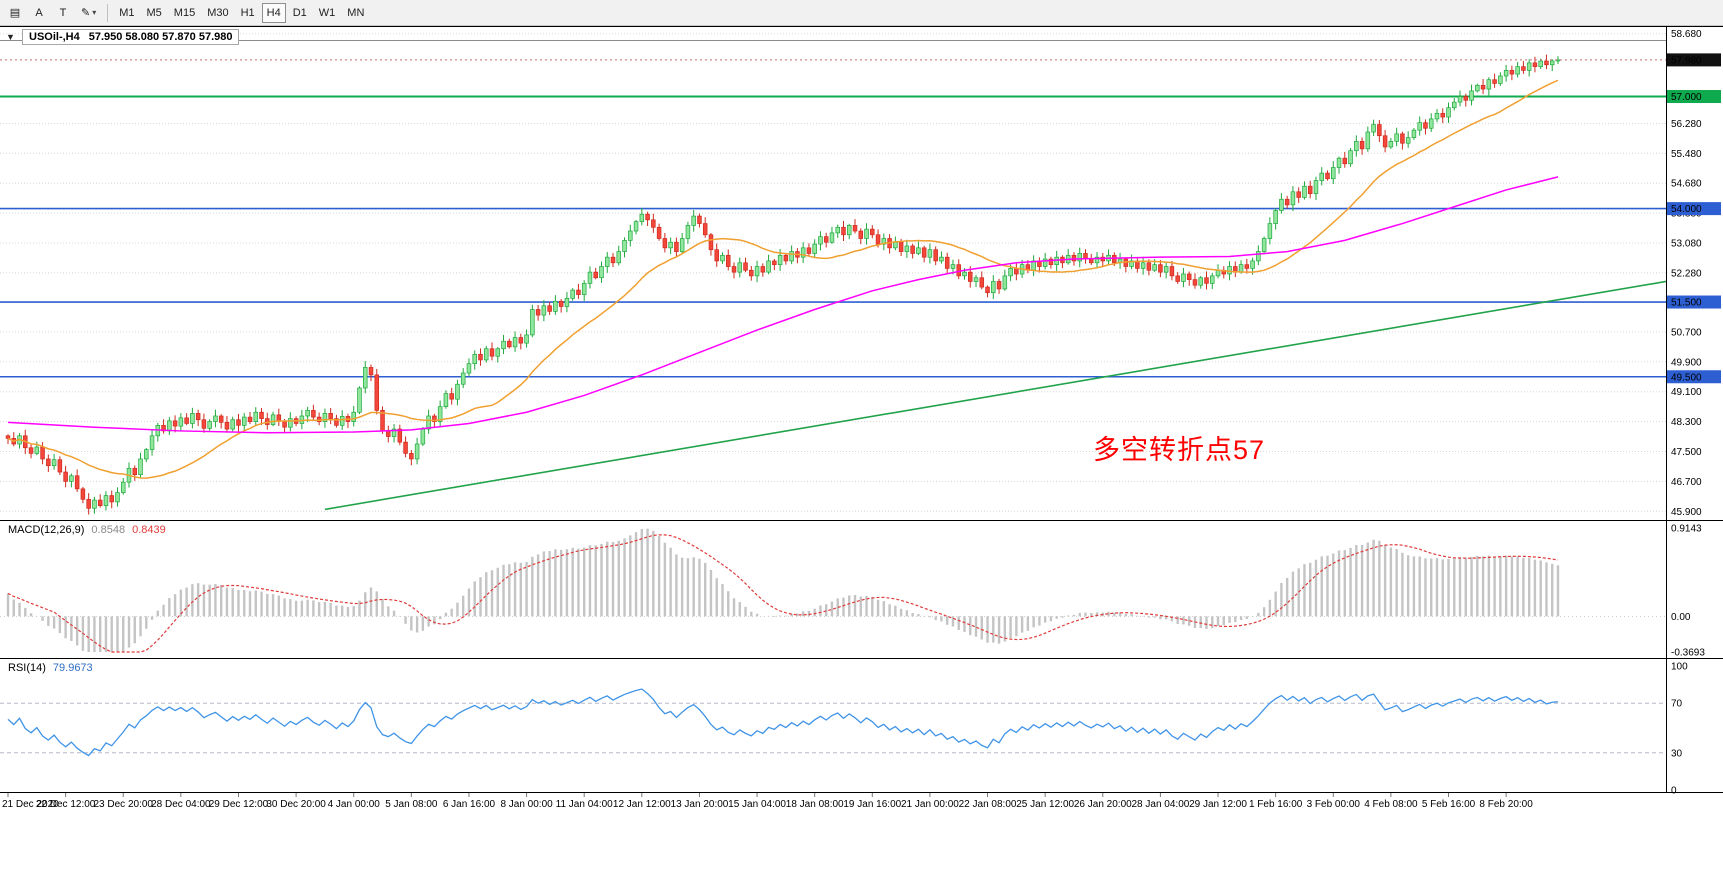 The image size is (1723, 895). I want to click on rsi-value: 79.9673, so click(72, 668).